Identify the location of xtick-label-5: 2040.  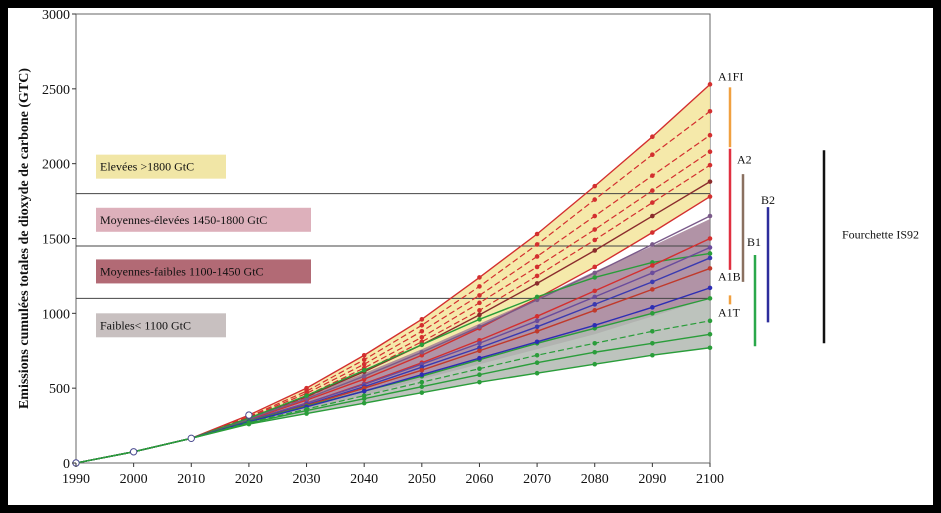
(364, 479).